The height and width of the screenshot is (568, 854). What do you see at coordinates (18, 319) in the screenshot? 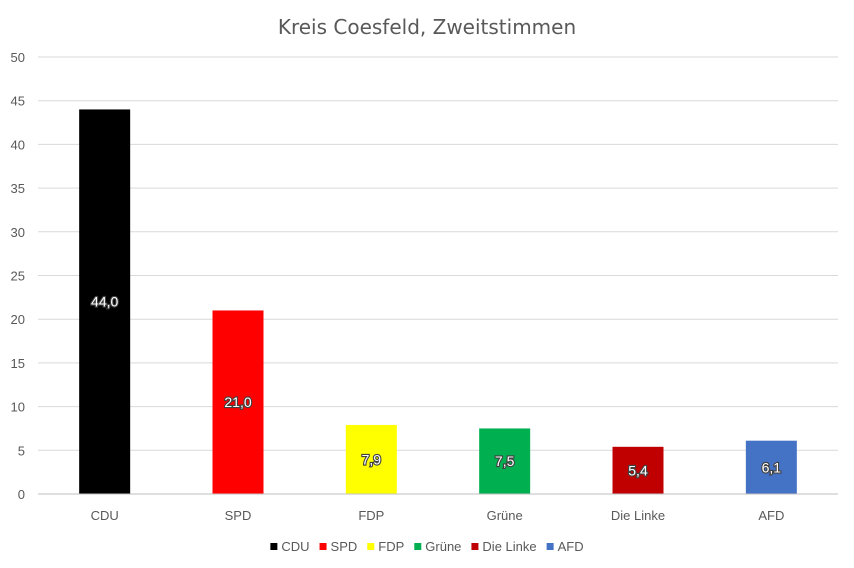
I see `y-tick-label: 20` at bounding box center [18, 319].